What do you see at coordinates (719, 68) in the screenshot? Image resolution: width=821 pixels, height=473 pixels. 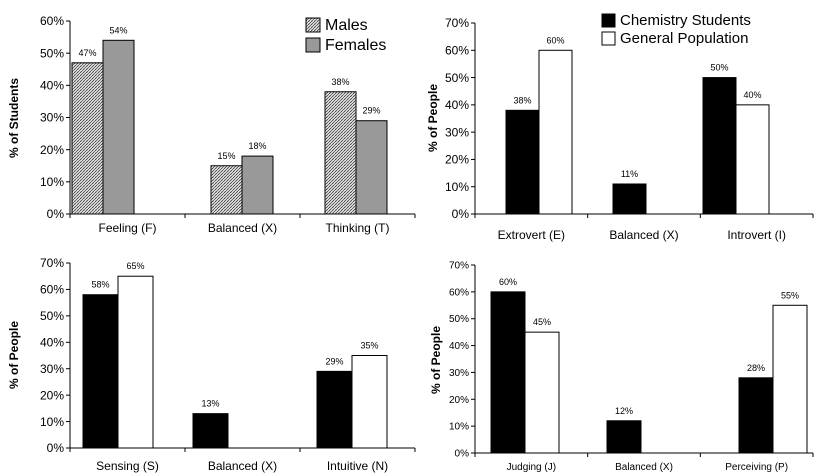 I see `bar-data-label: 50%` at bounding box center [719, 68].